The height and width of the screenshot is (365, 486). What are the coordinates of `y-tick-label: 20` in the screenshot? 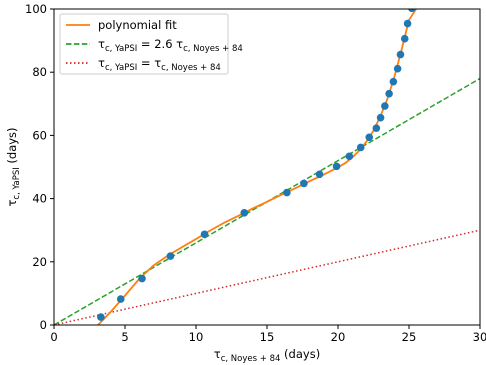 It's located at (39, 262).